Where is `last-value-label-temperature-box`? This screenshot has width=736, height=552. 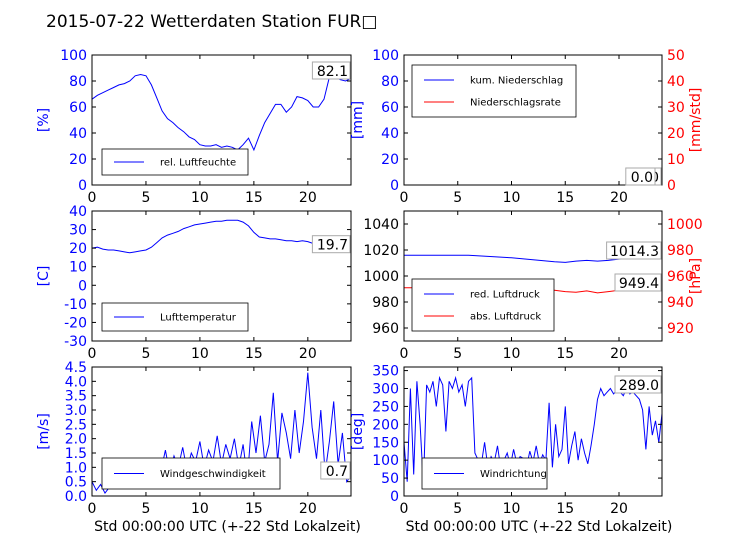 last-value-label-temperature-box is located at coordinates (331, 244).